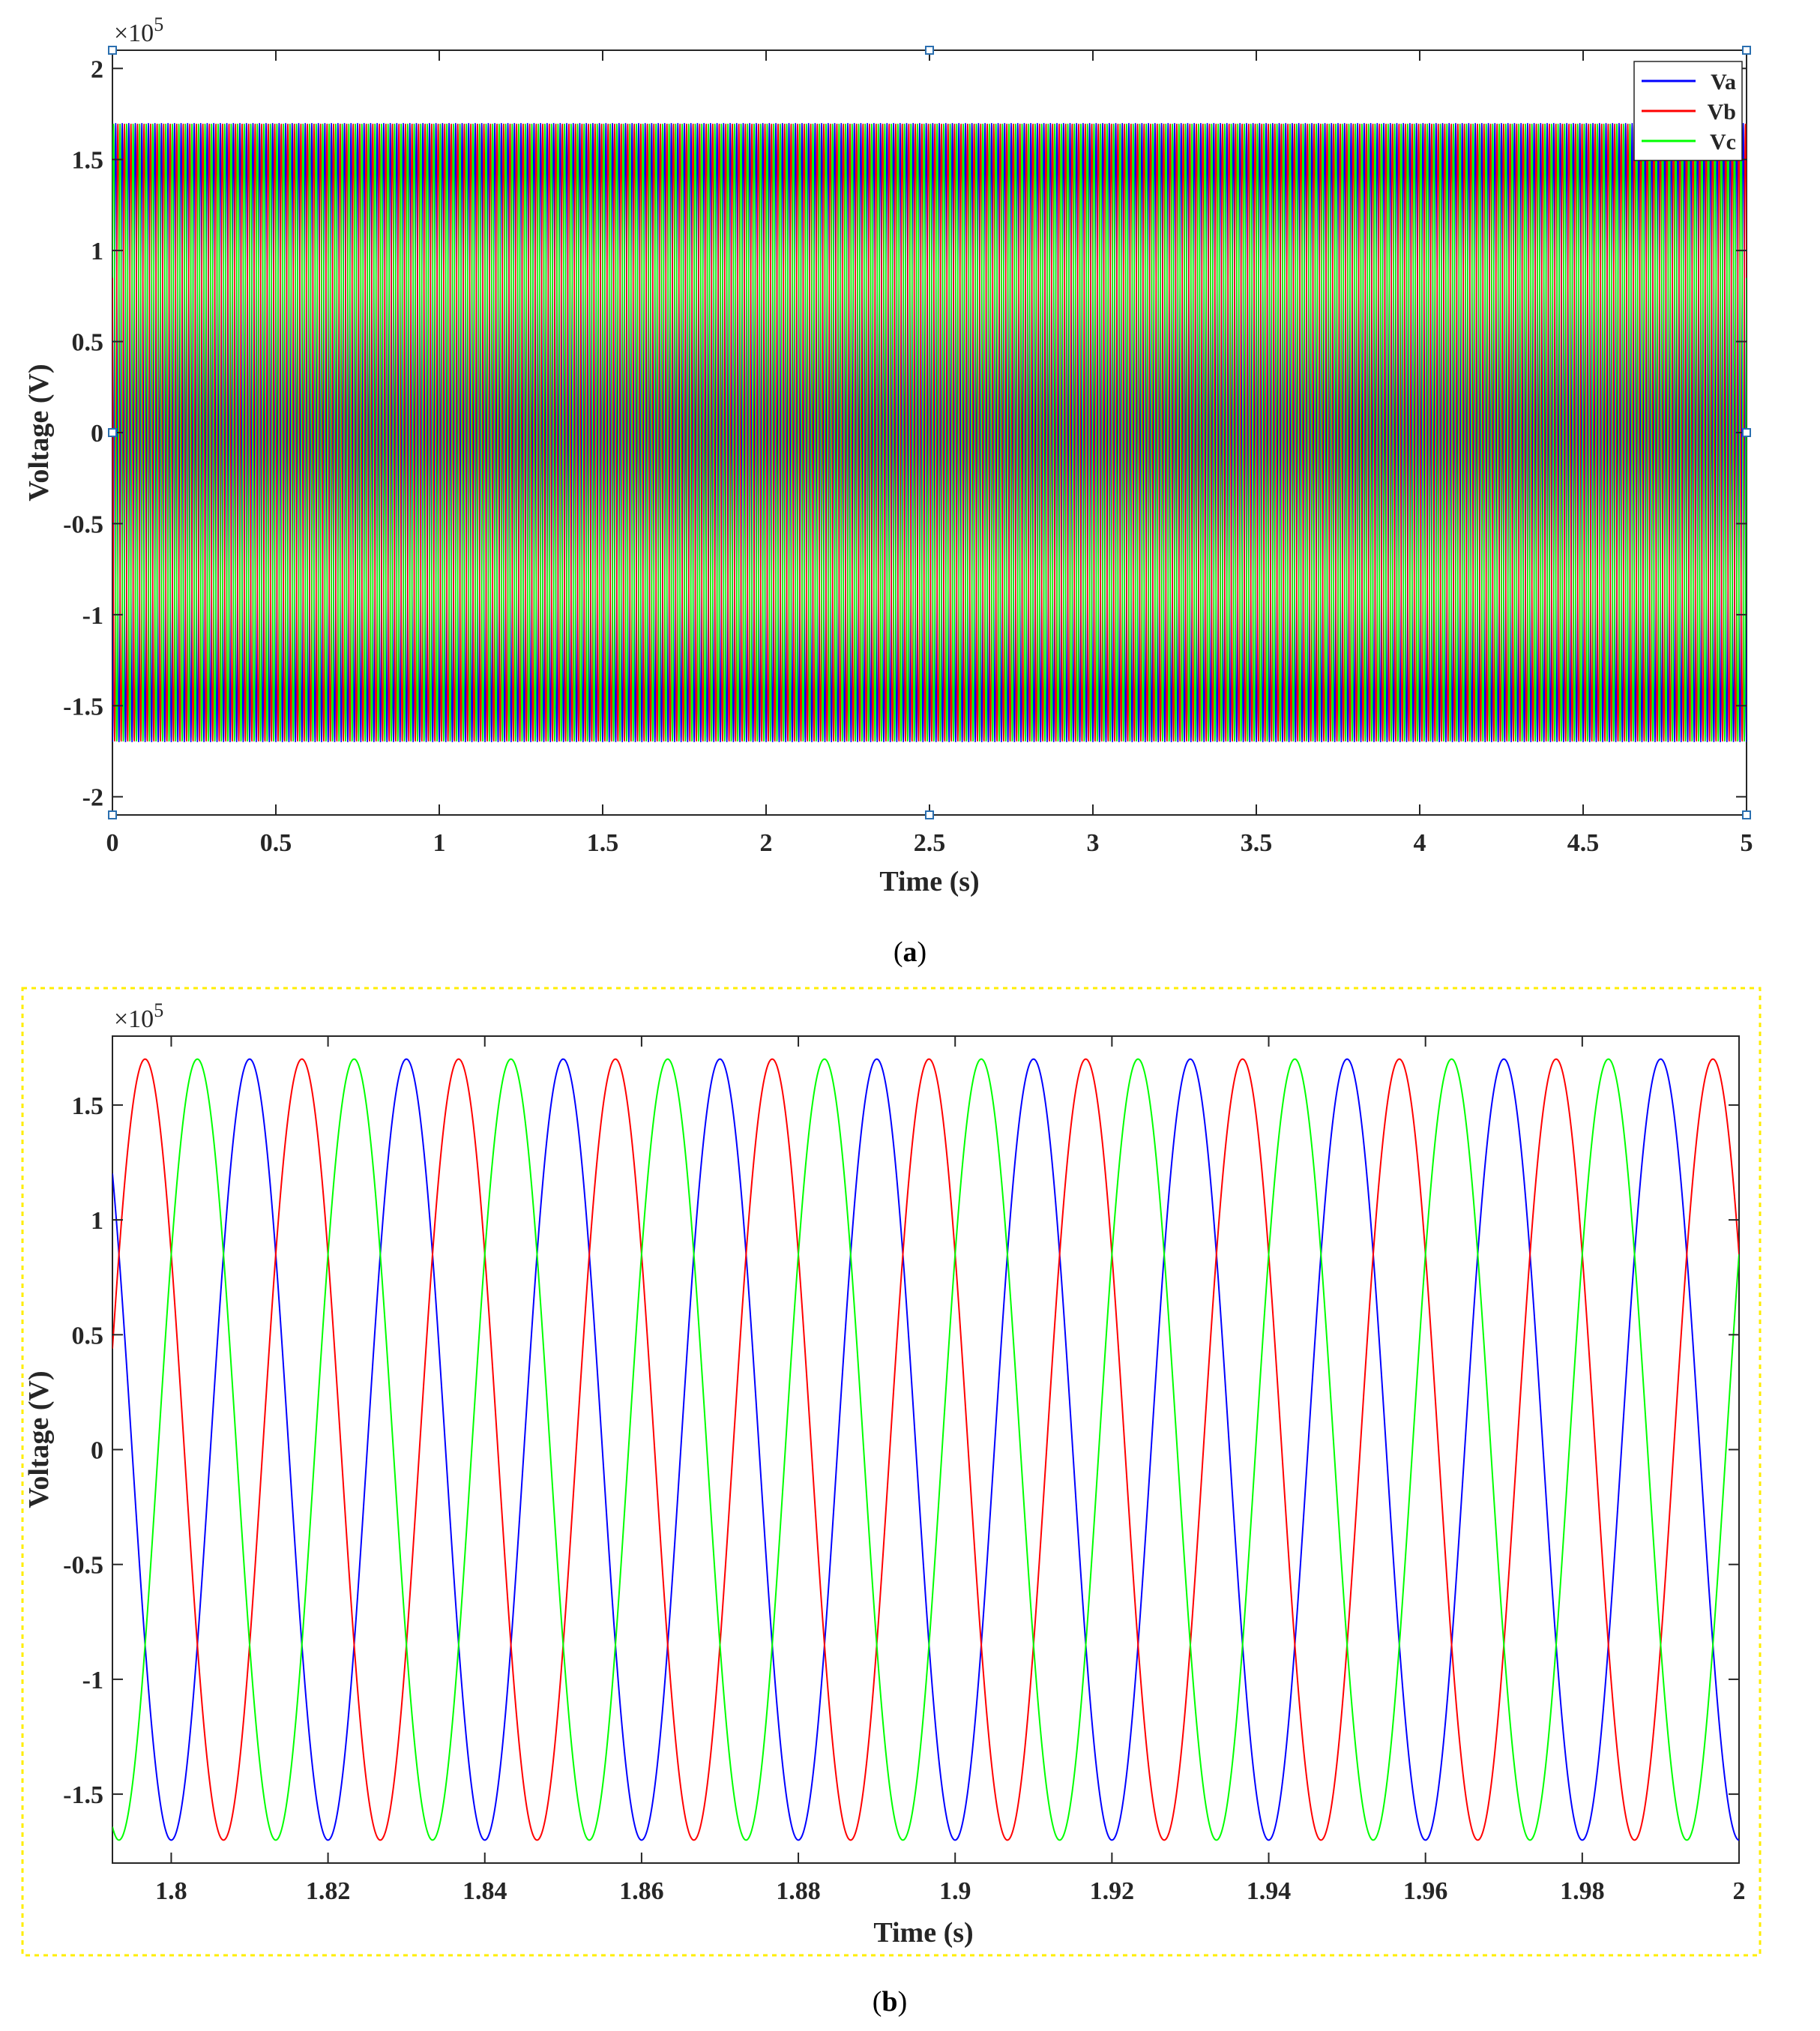 This screenshot has width=1820, height=2031. Describe the element at coordinates (930, 843) in the screenshot. I see `panel-a-x-tick-label: 2.5` at that location.